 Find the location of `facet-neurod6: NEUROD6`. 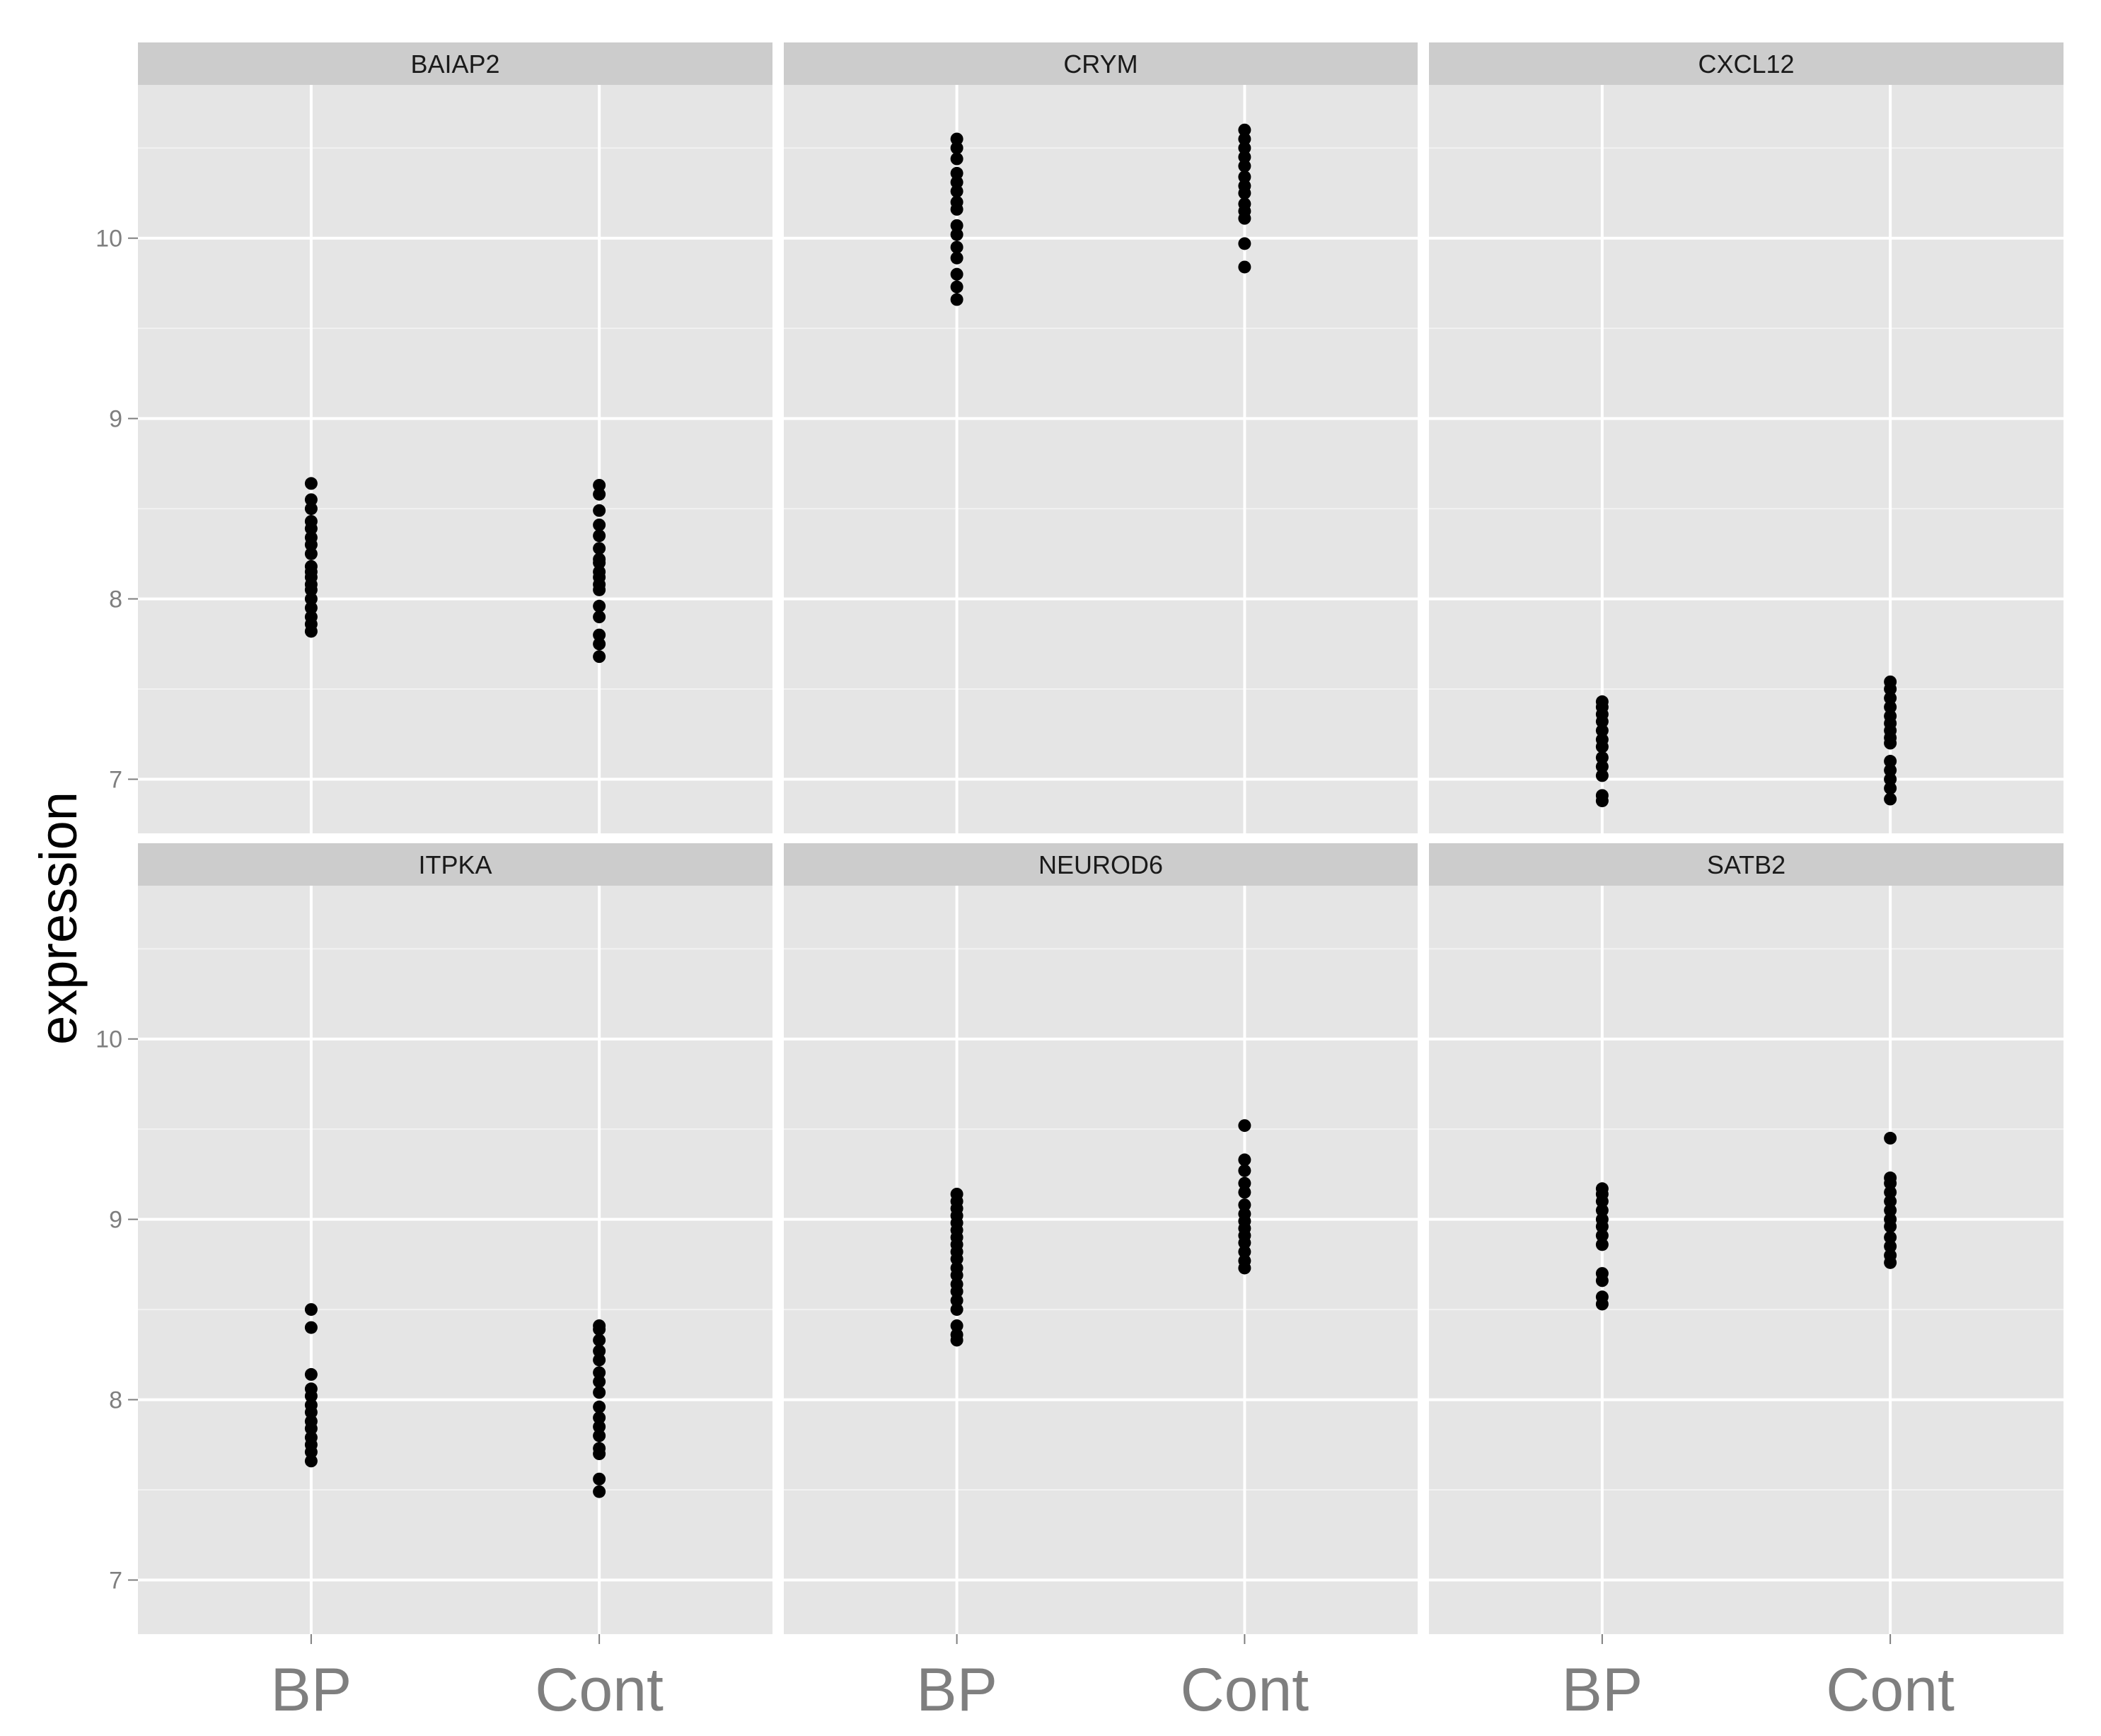

facet-neurod6: NEUROD6 is located at coordinates (1101, 1238).